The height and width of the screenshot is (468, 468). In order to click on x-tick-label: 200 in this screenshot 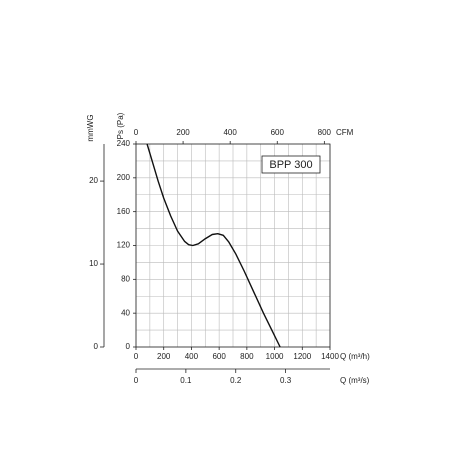, I will do `click(164, 356)`.